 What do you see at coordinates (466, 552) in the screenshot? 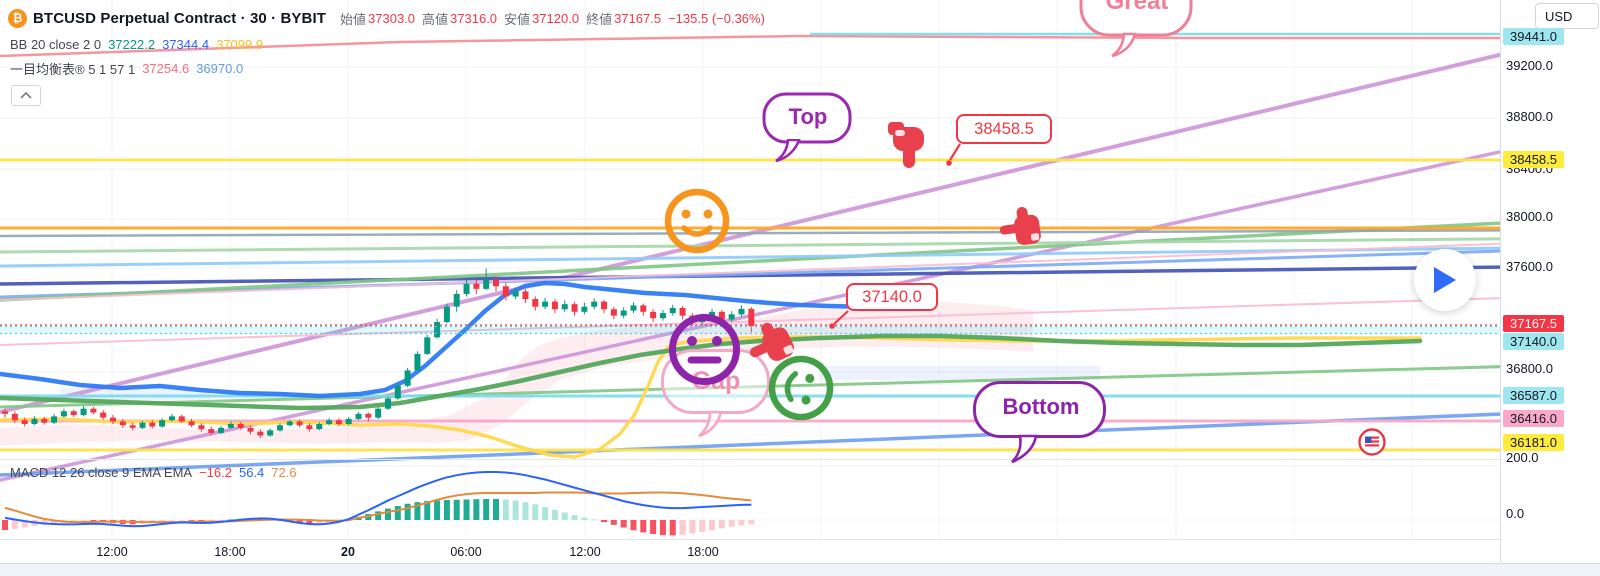
I see `time-label: 06:00` at bounding box center [466, 552].